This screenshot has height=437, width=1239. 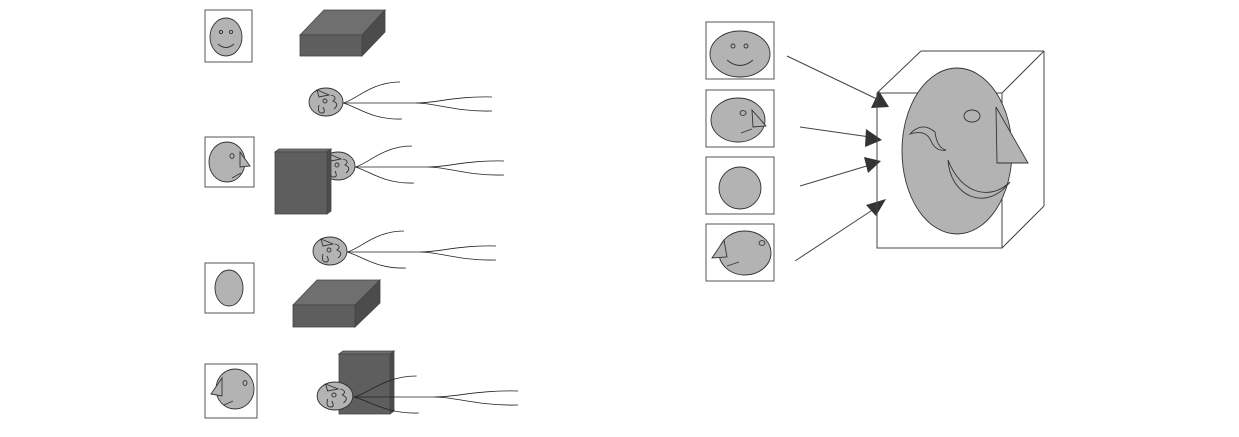 I want to click on tall-block-icon, so click(x=303, y=181).